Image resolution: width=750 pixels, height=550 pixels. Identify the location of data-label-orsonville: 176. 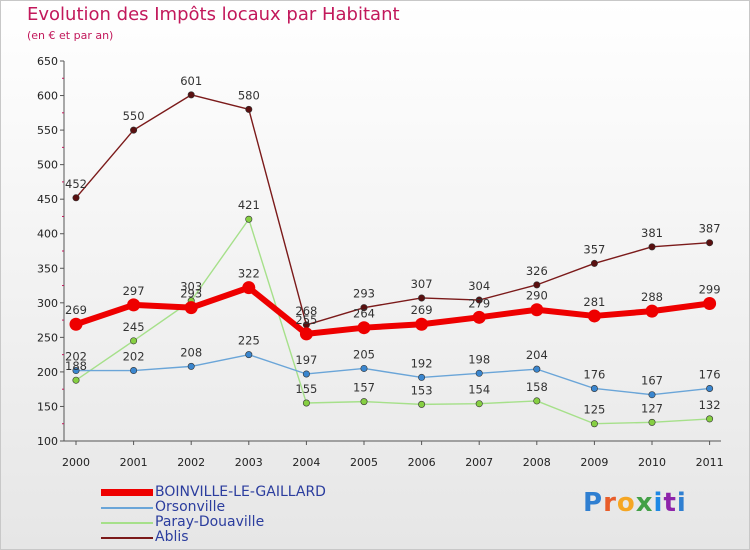
(594, 374).